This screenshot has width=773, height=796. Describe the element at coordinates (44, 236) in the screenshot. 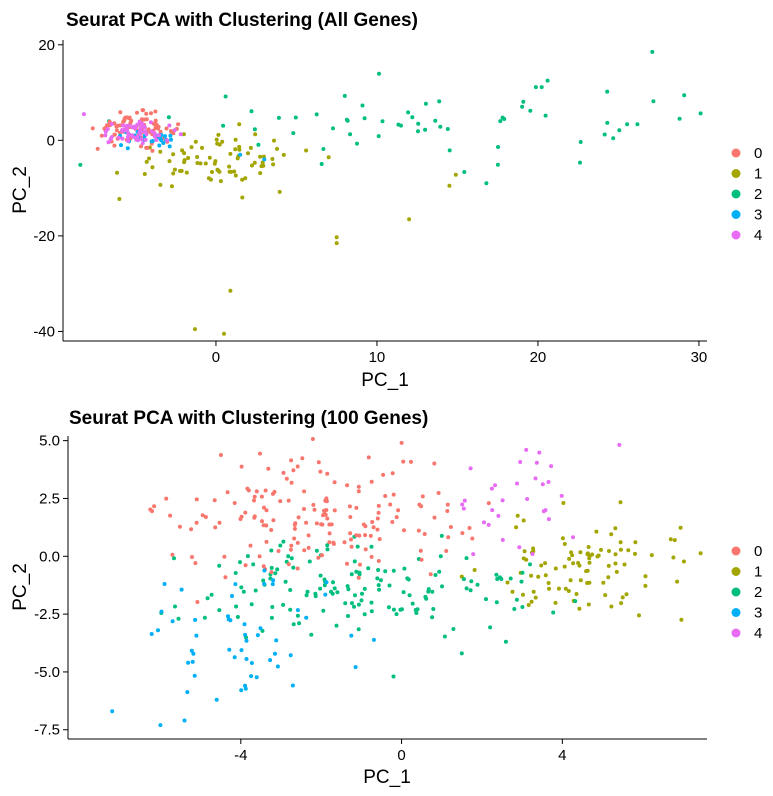

I see `y-tick-label: -20` at that location.